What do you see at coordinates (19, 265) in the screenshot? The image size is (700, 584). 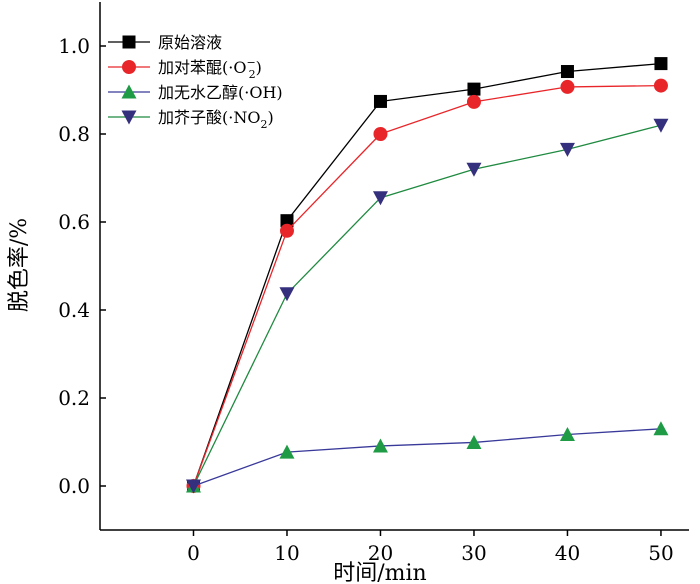 I see `y-axis-title: 脱色率/%` at bounding box center [19, 265].